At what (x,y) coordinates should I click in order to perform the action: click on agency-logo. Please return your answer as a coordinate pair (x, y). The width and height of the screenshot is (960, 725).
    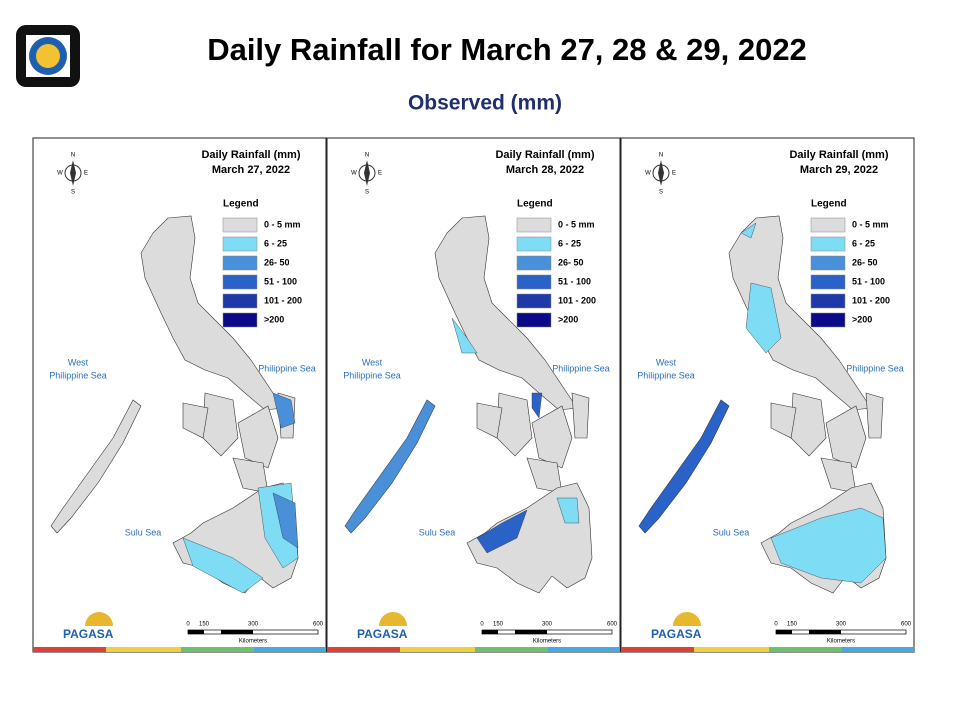
    Looking at the image, I should click on (48, 56).